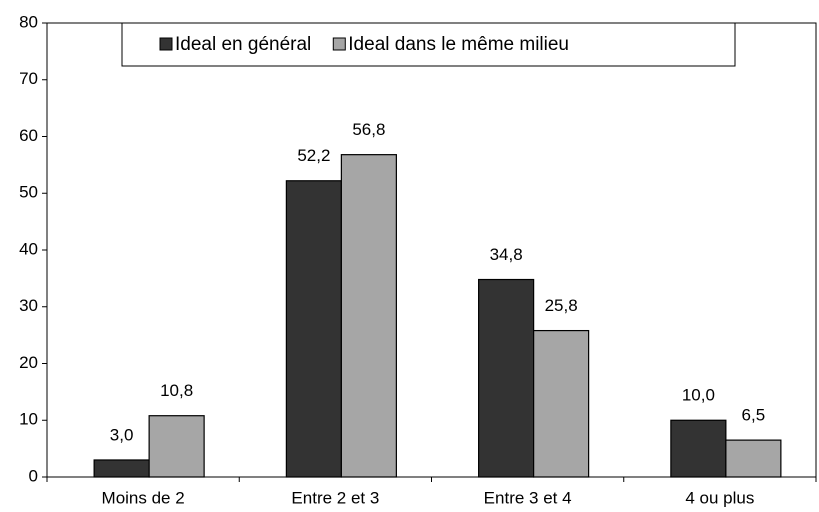 The height and width of the screenshot is (512, 819). Describe the element at coordinates (698, 395) in the screenshot. I see `value-label: 10,0` at that location.